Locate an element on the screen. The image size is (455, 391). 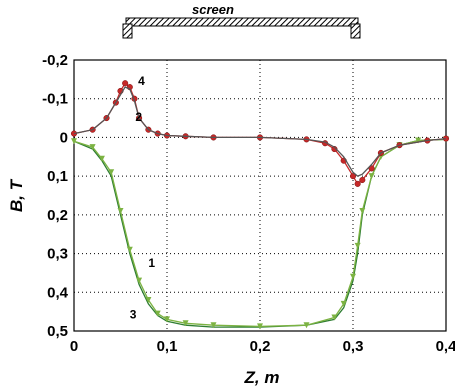
curve-label: 2 is located at coordinates (138, 117).